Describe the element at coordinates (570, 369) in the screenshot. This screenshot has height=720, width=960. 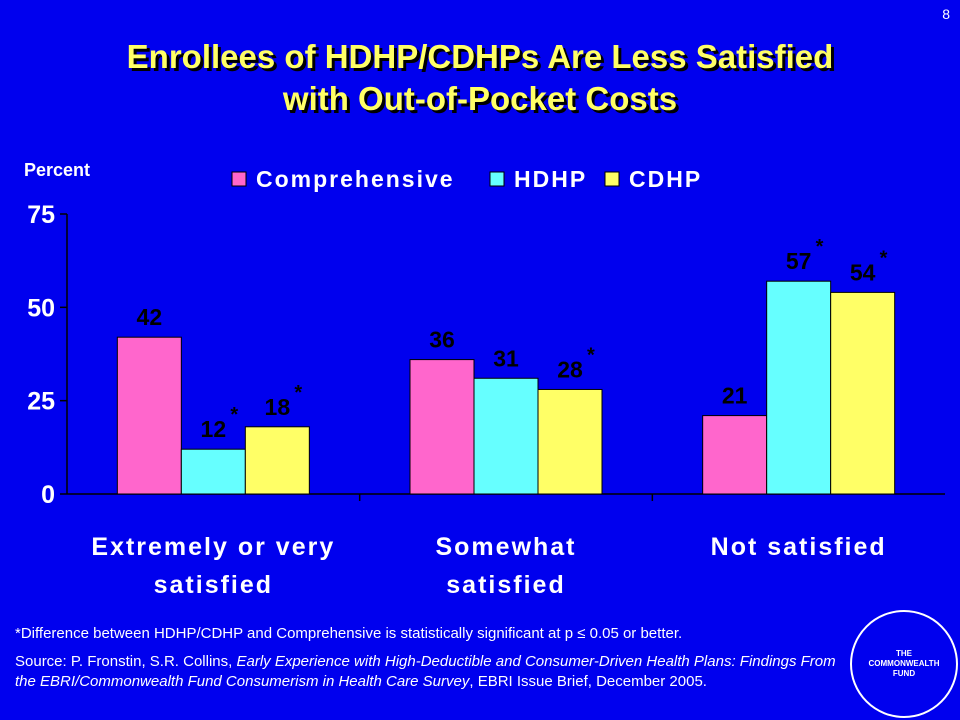
I see `data-label-cdhp-2: 28` at that location.